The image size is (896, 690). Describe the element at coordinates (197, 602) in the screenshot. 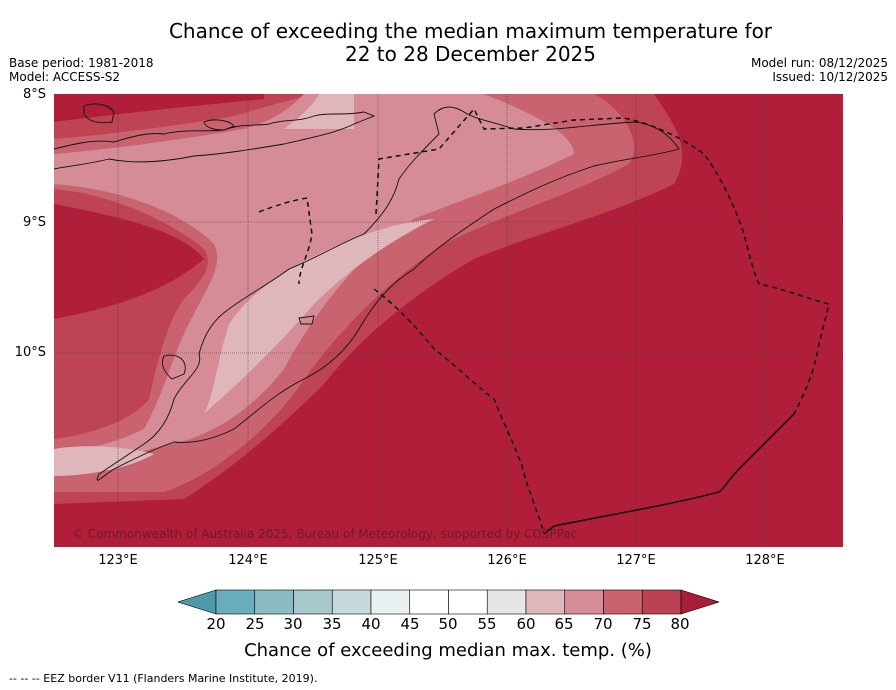

I see `colorbar-extend-low` at that location.